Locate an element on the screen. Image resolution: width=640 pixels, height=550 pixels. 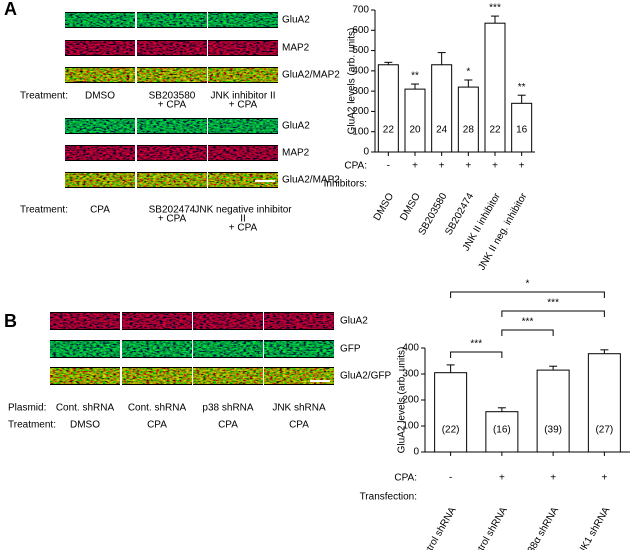
group-label: Inhibitors: is located at coordinates (345, 184).